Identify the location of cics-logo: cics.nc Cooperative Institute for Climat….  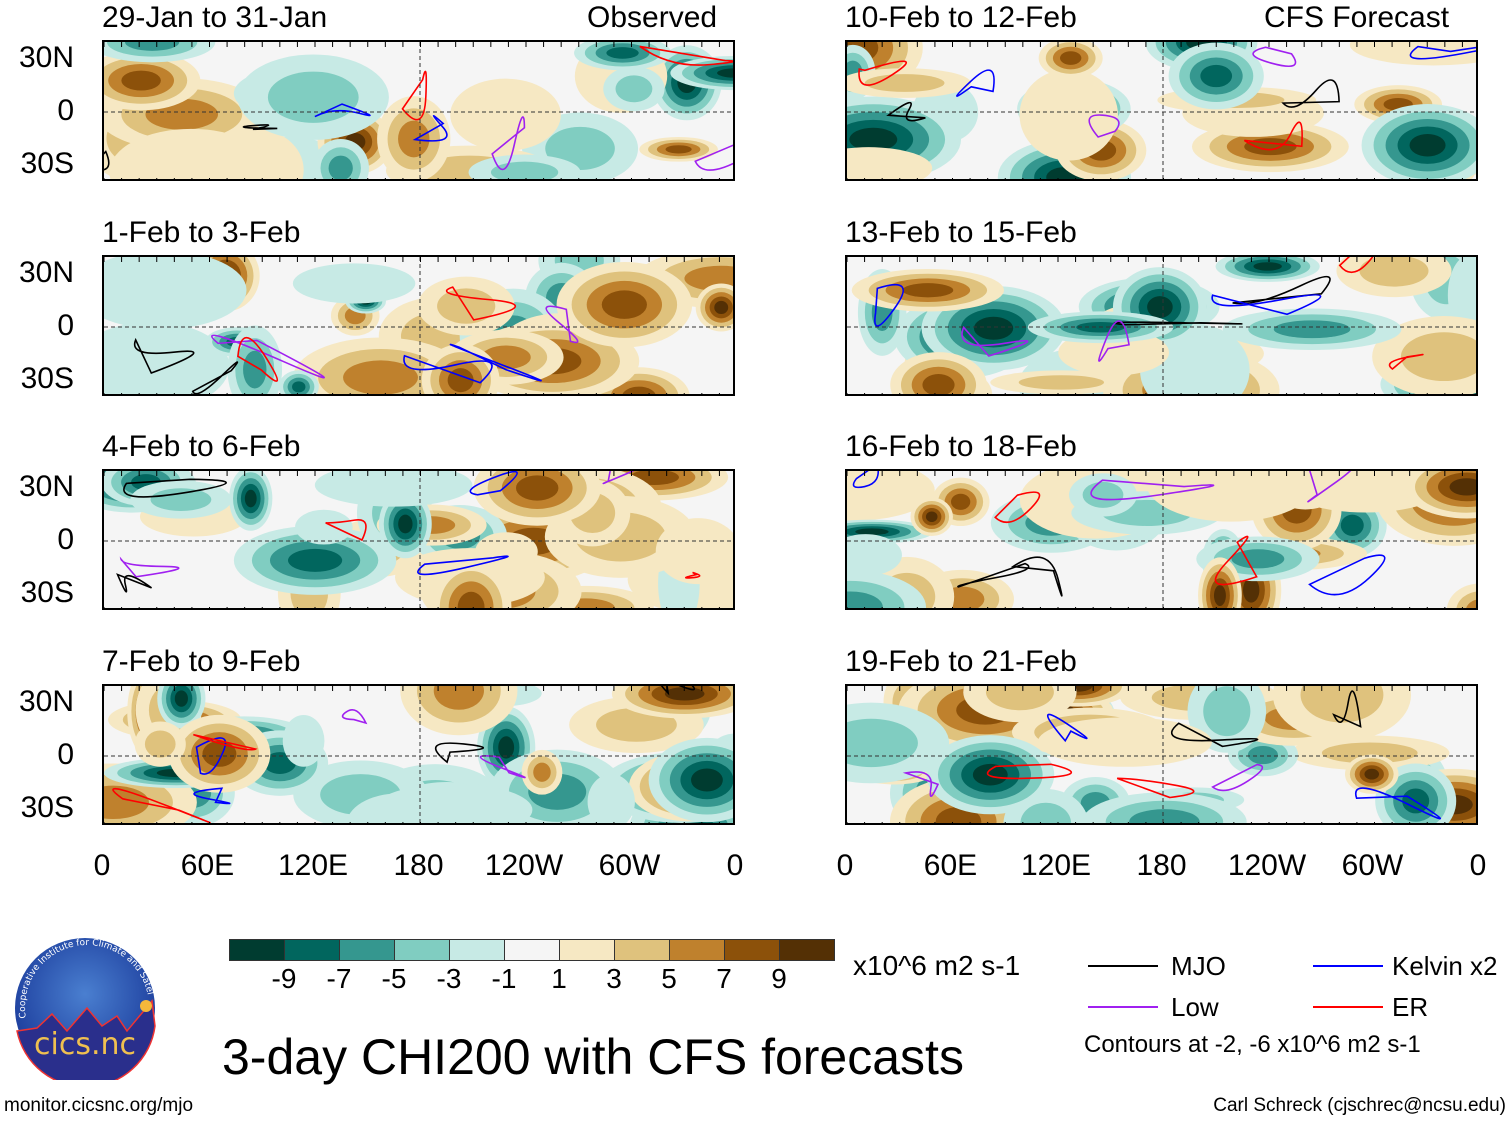
(83, 1008).